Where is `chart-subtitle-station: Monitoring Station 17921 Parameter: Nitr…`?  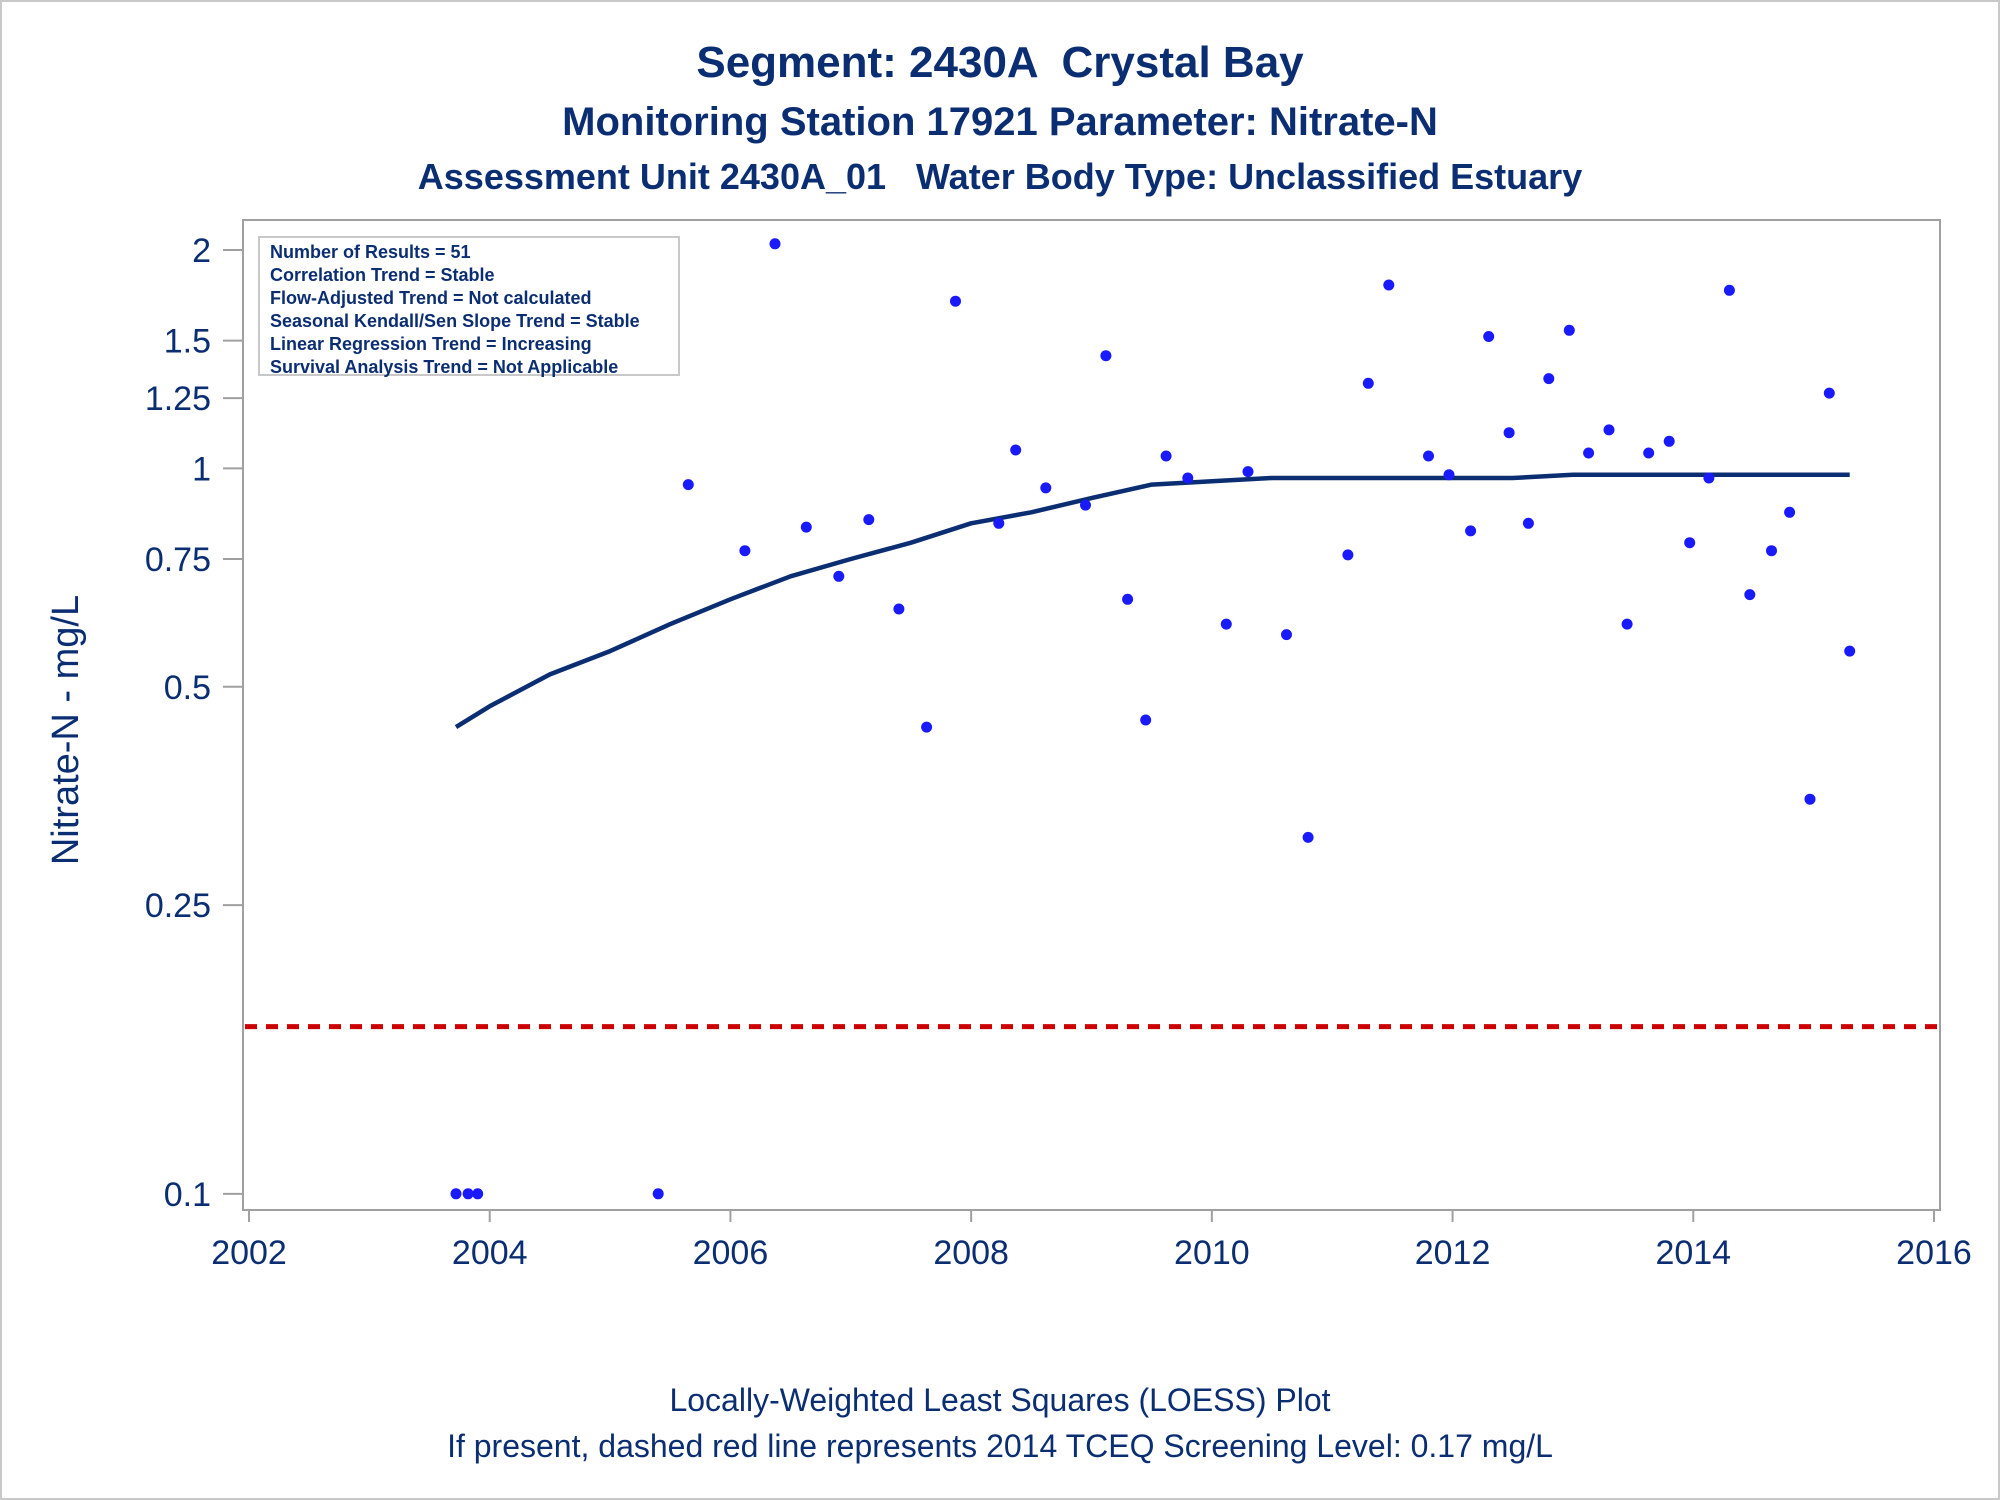 chart-subtitle-station: Monitoring Station 17921 Parameter: Nitr… is located at coordinates (1000, 122).